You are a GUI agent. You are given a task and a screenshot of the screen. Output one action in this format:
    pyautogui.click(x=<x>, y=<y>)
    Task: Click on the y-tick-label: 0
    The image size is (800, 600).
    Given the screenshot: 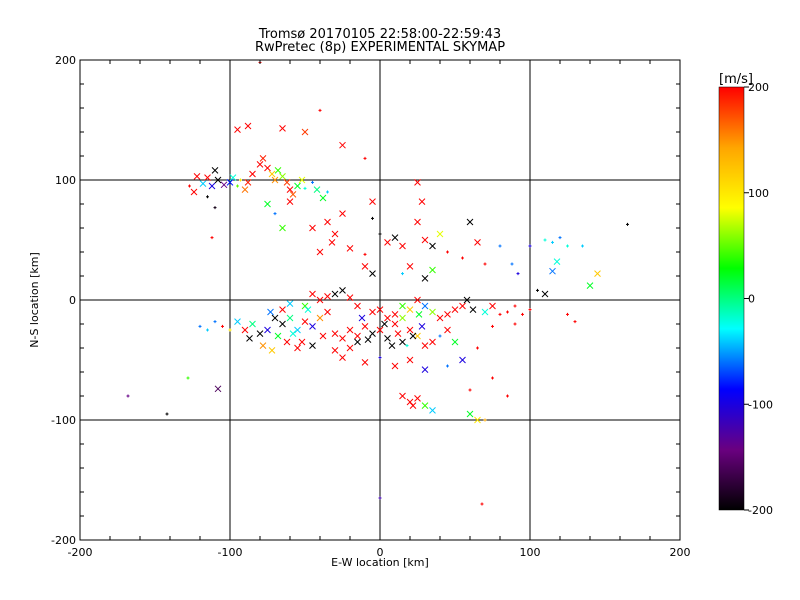 What is the action you would take?
    pyautogui.click(x=72, y=300)
    